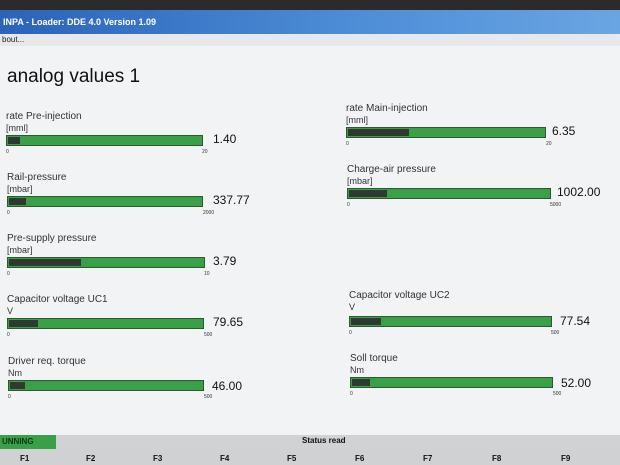 Image resolution: width=620 pixels, height=465 pixels. What do you see at coordinates (576, 383) in the screenshot?
I see `gauge-value: 52.00` at bounding box center [576, 383].